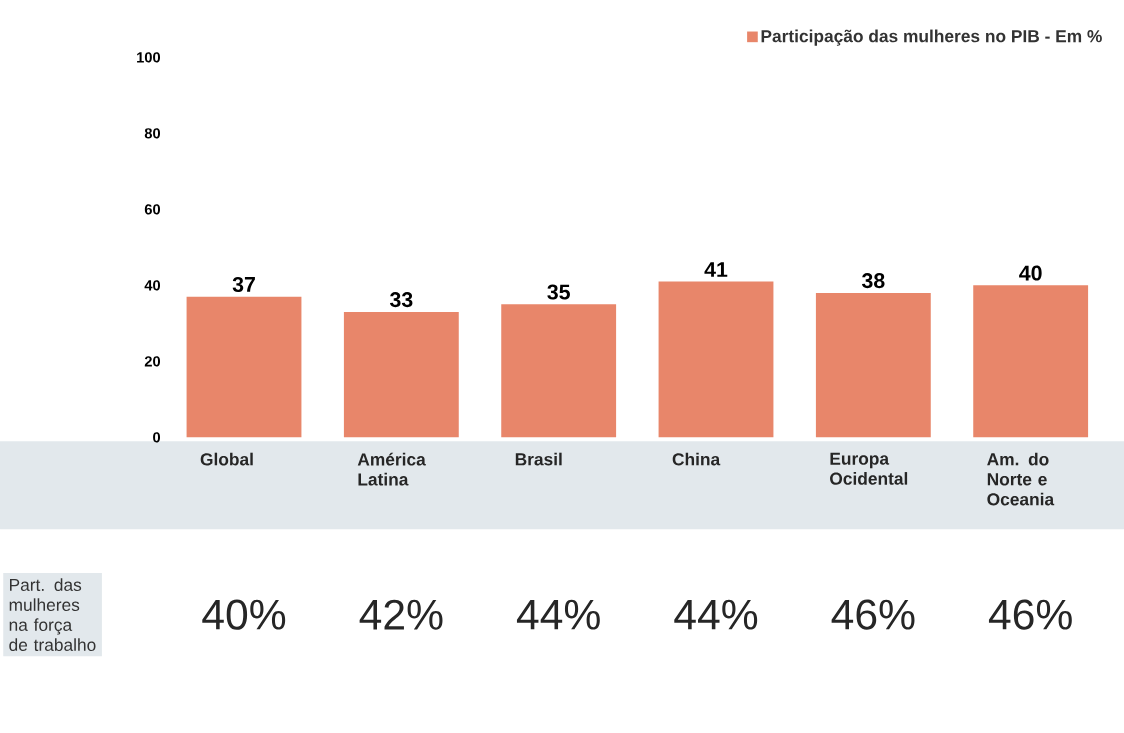 The image size is (1124, 733). I want to click on y-tick-label: 100, so click(149, 57).